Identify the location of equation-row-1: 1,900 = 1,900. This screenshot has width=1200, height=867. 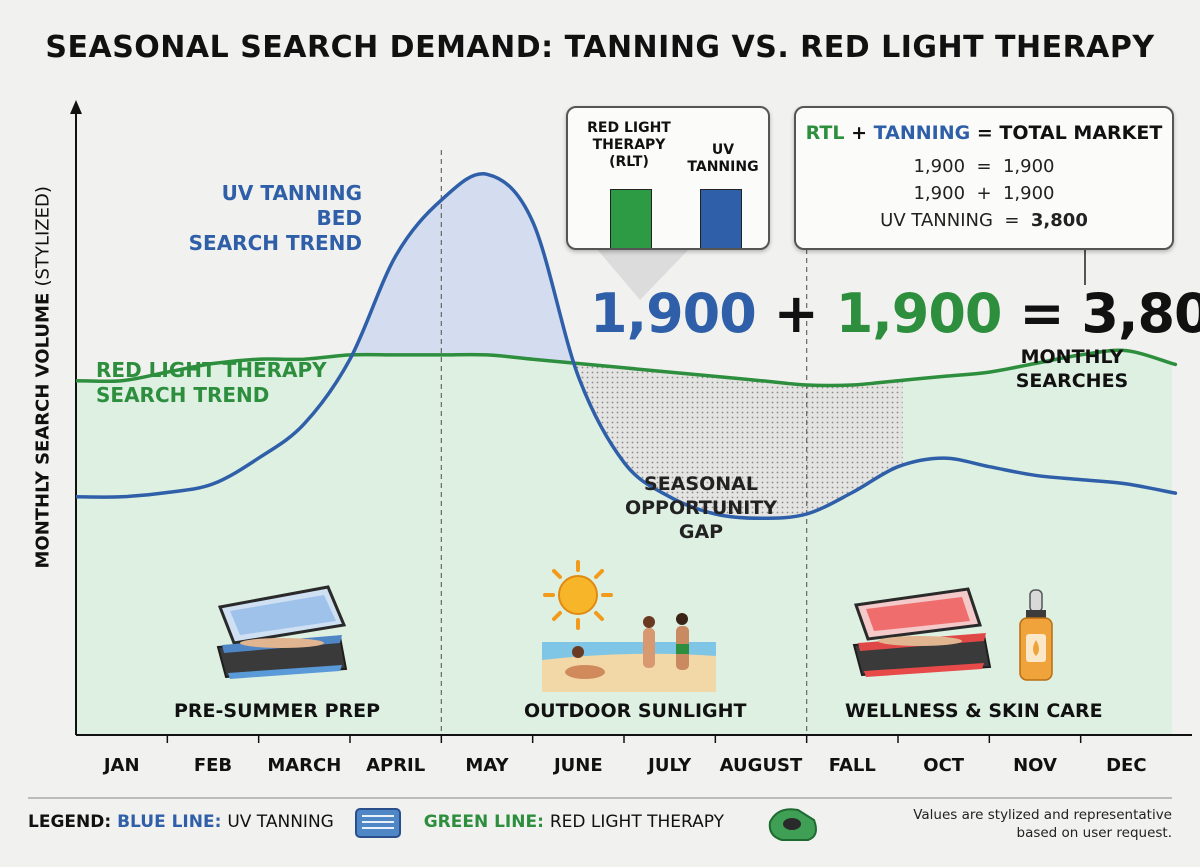
(984, 166).